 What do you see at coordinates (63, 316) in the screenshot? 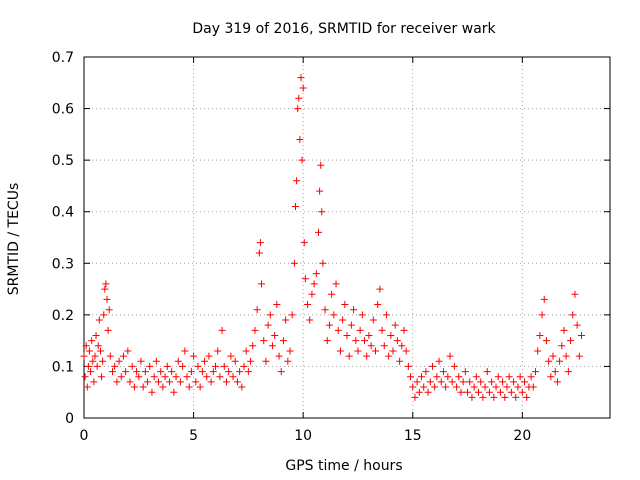
I see `y-tick-label-2: 0.2` at bounding box center [63, 316].